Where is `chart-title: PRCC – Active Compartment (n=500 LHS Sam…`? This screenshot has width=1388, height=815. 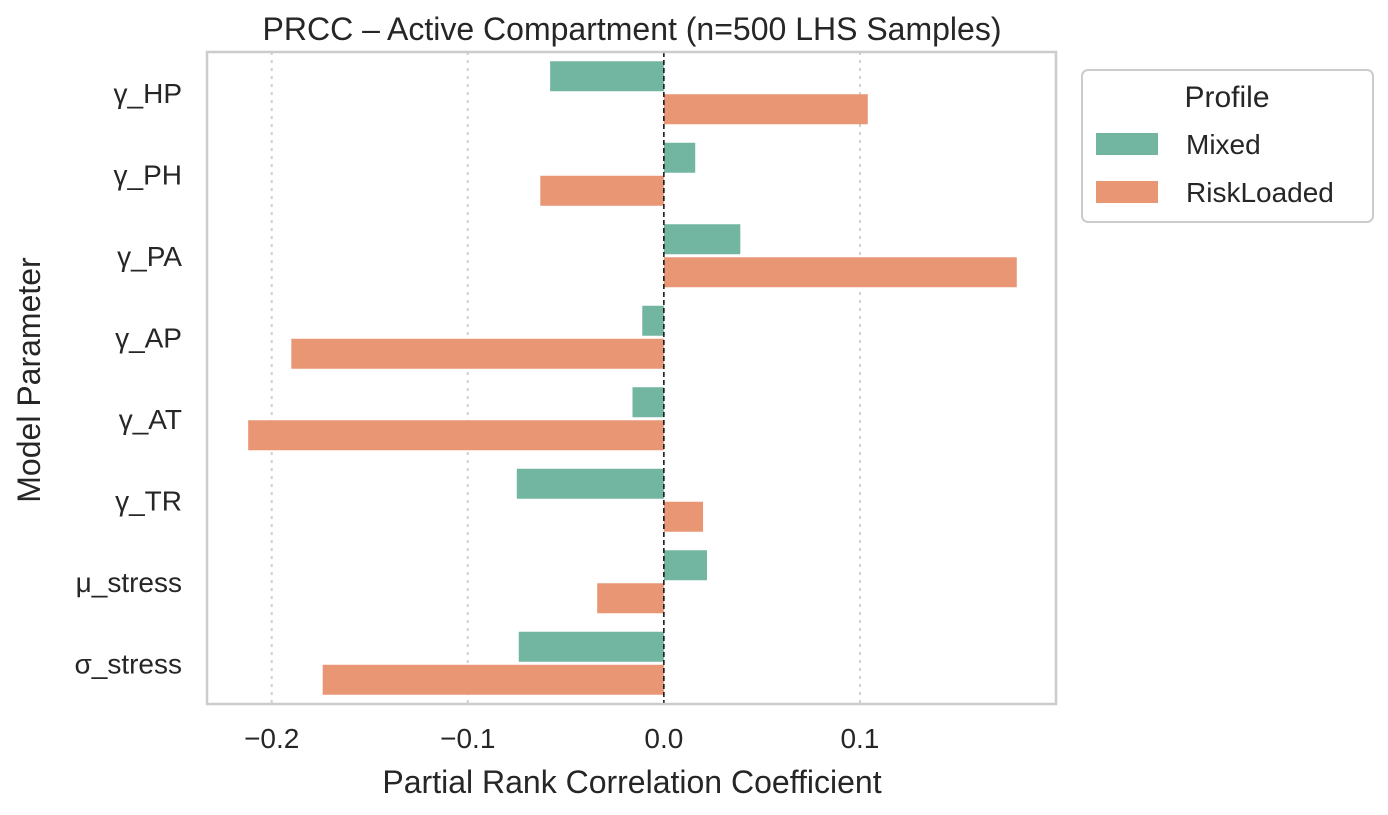 chart-title: PRCC – Active Compartment (n=500 LHS Sam… is located at coordinates (632, 29).